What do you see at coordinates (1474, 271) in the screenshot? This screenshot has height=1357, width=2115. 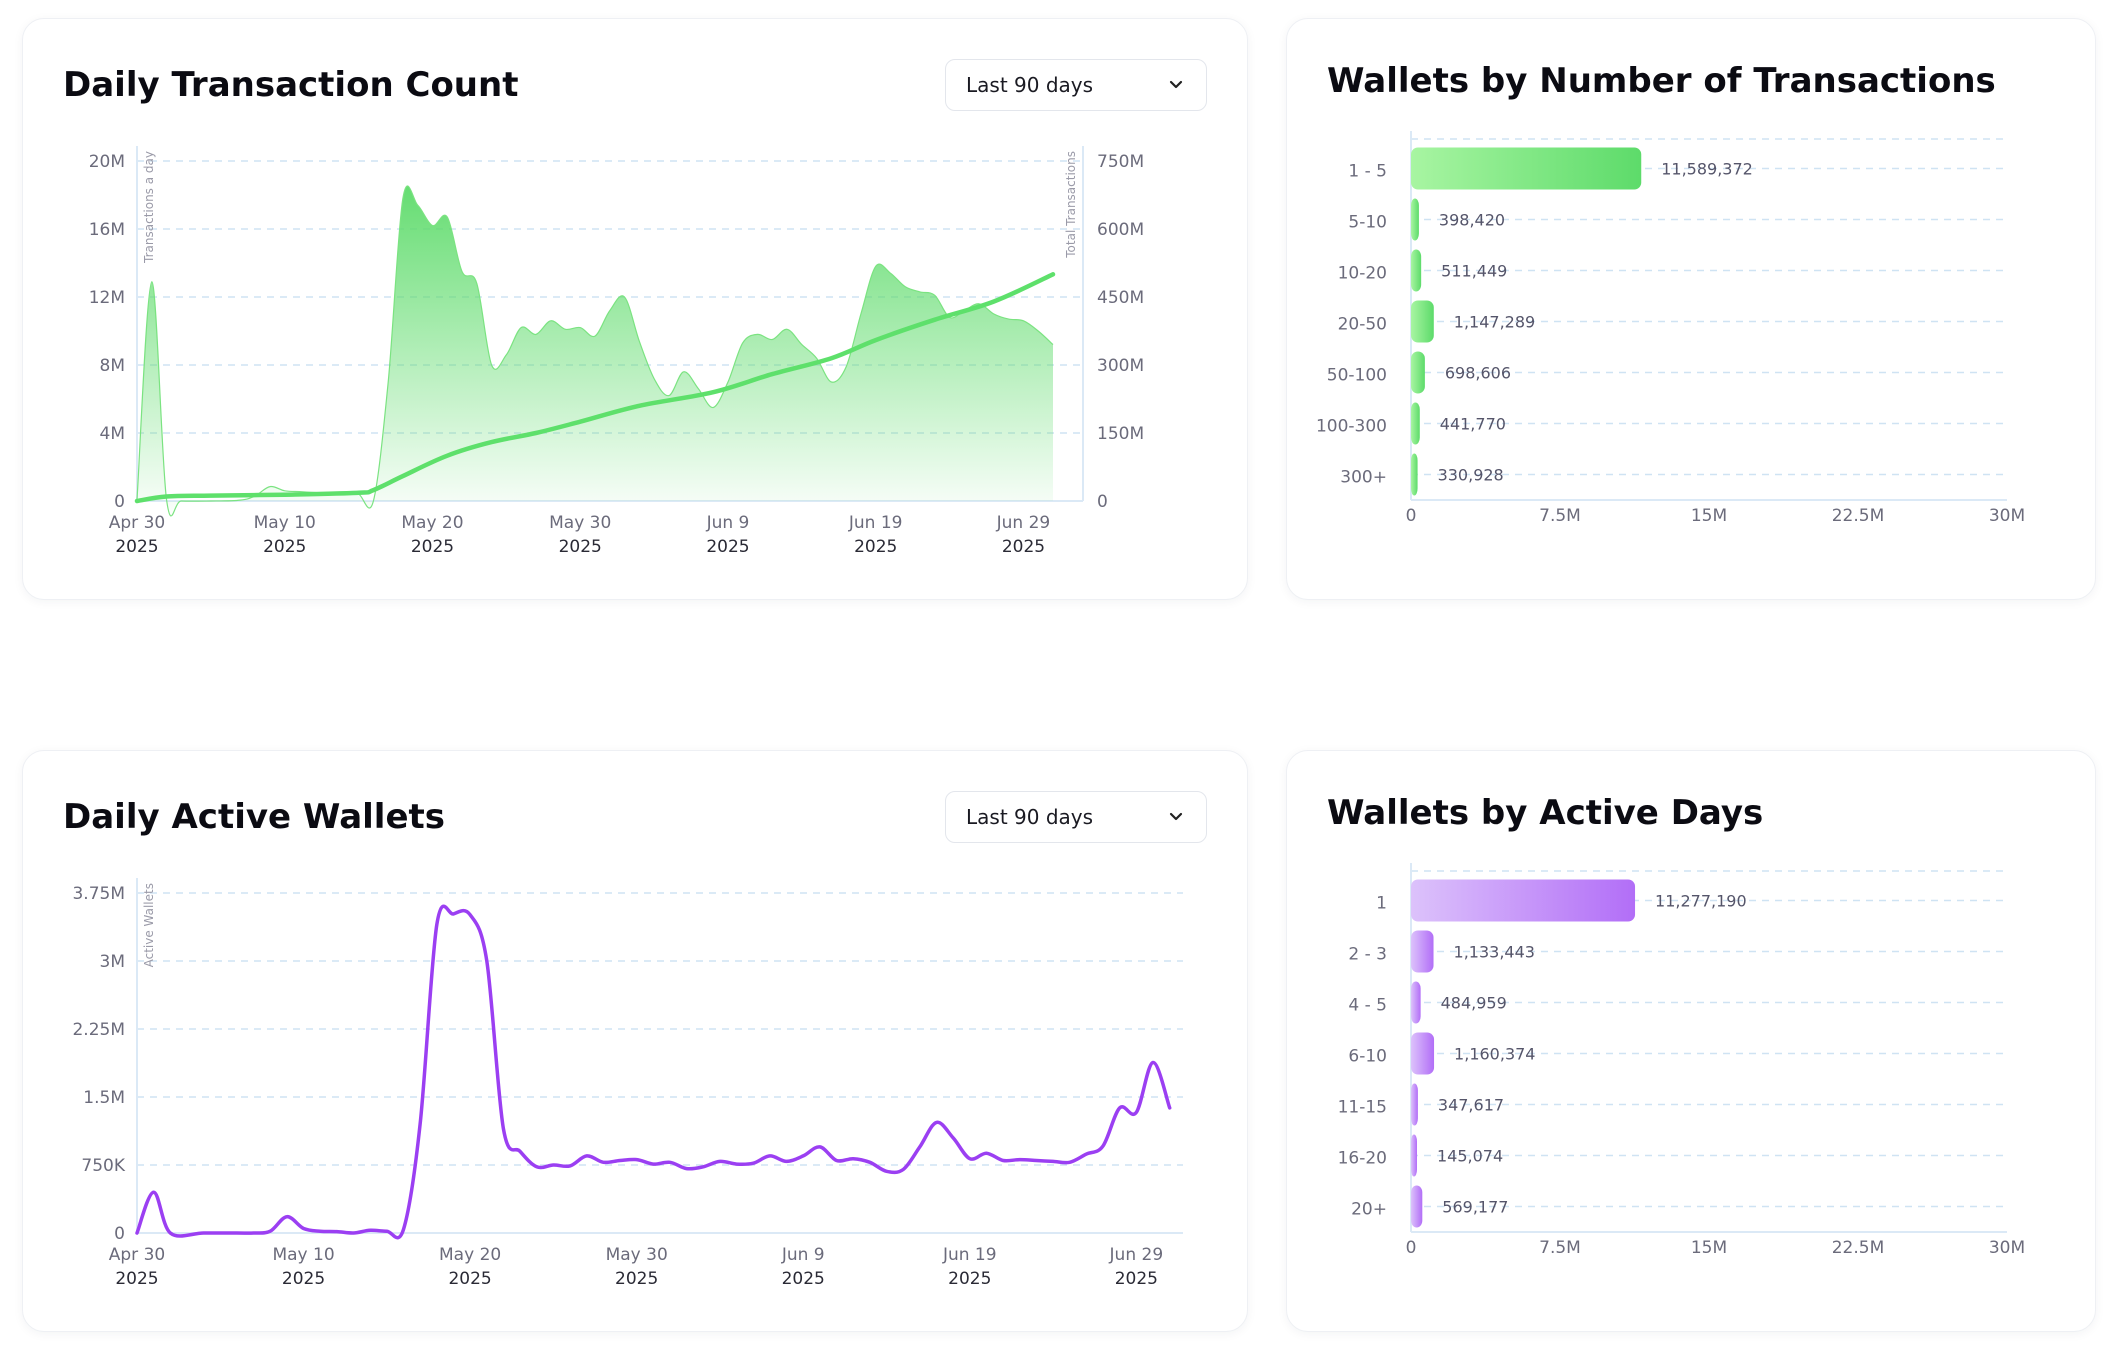 I see `bar-value-label: 511,449` at bounding box center [1474, 271].